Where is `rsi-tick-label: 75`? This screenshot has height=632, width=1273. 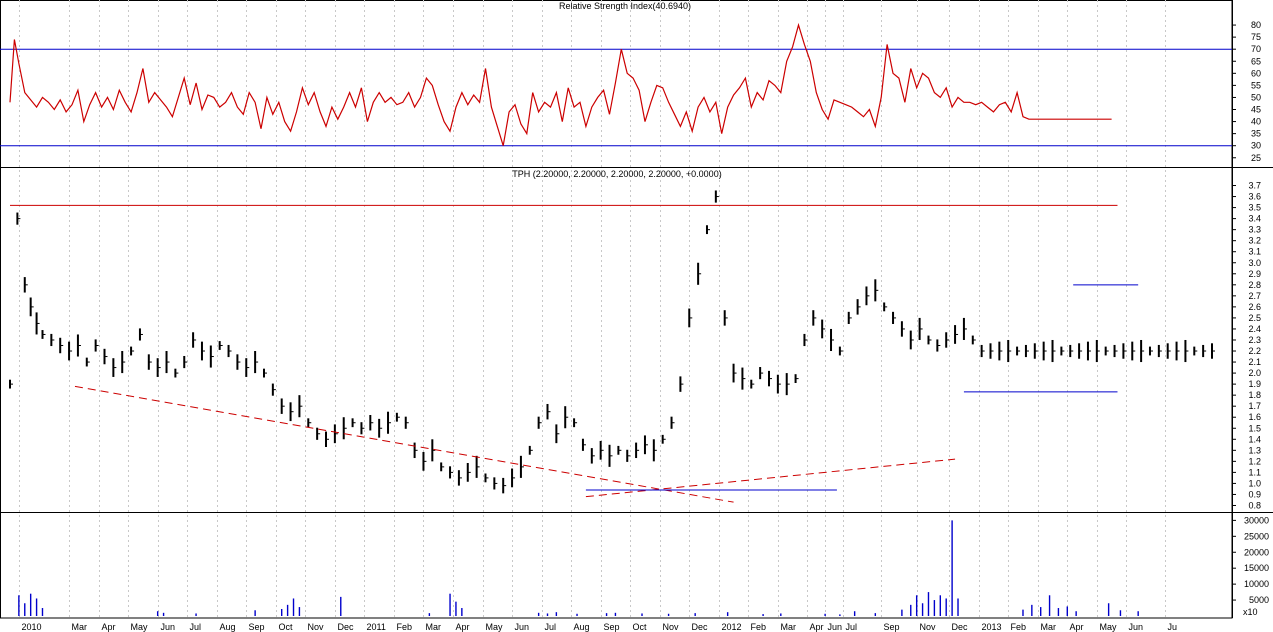
rsi-tick-label: 75 is located at coordinates (1256, 37).